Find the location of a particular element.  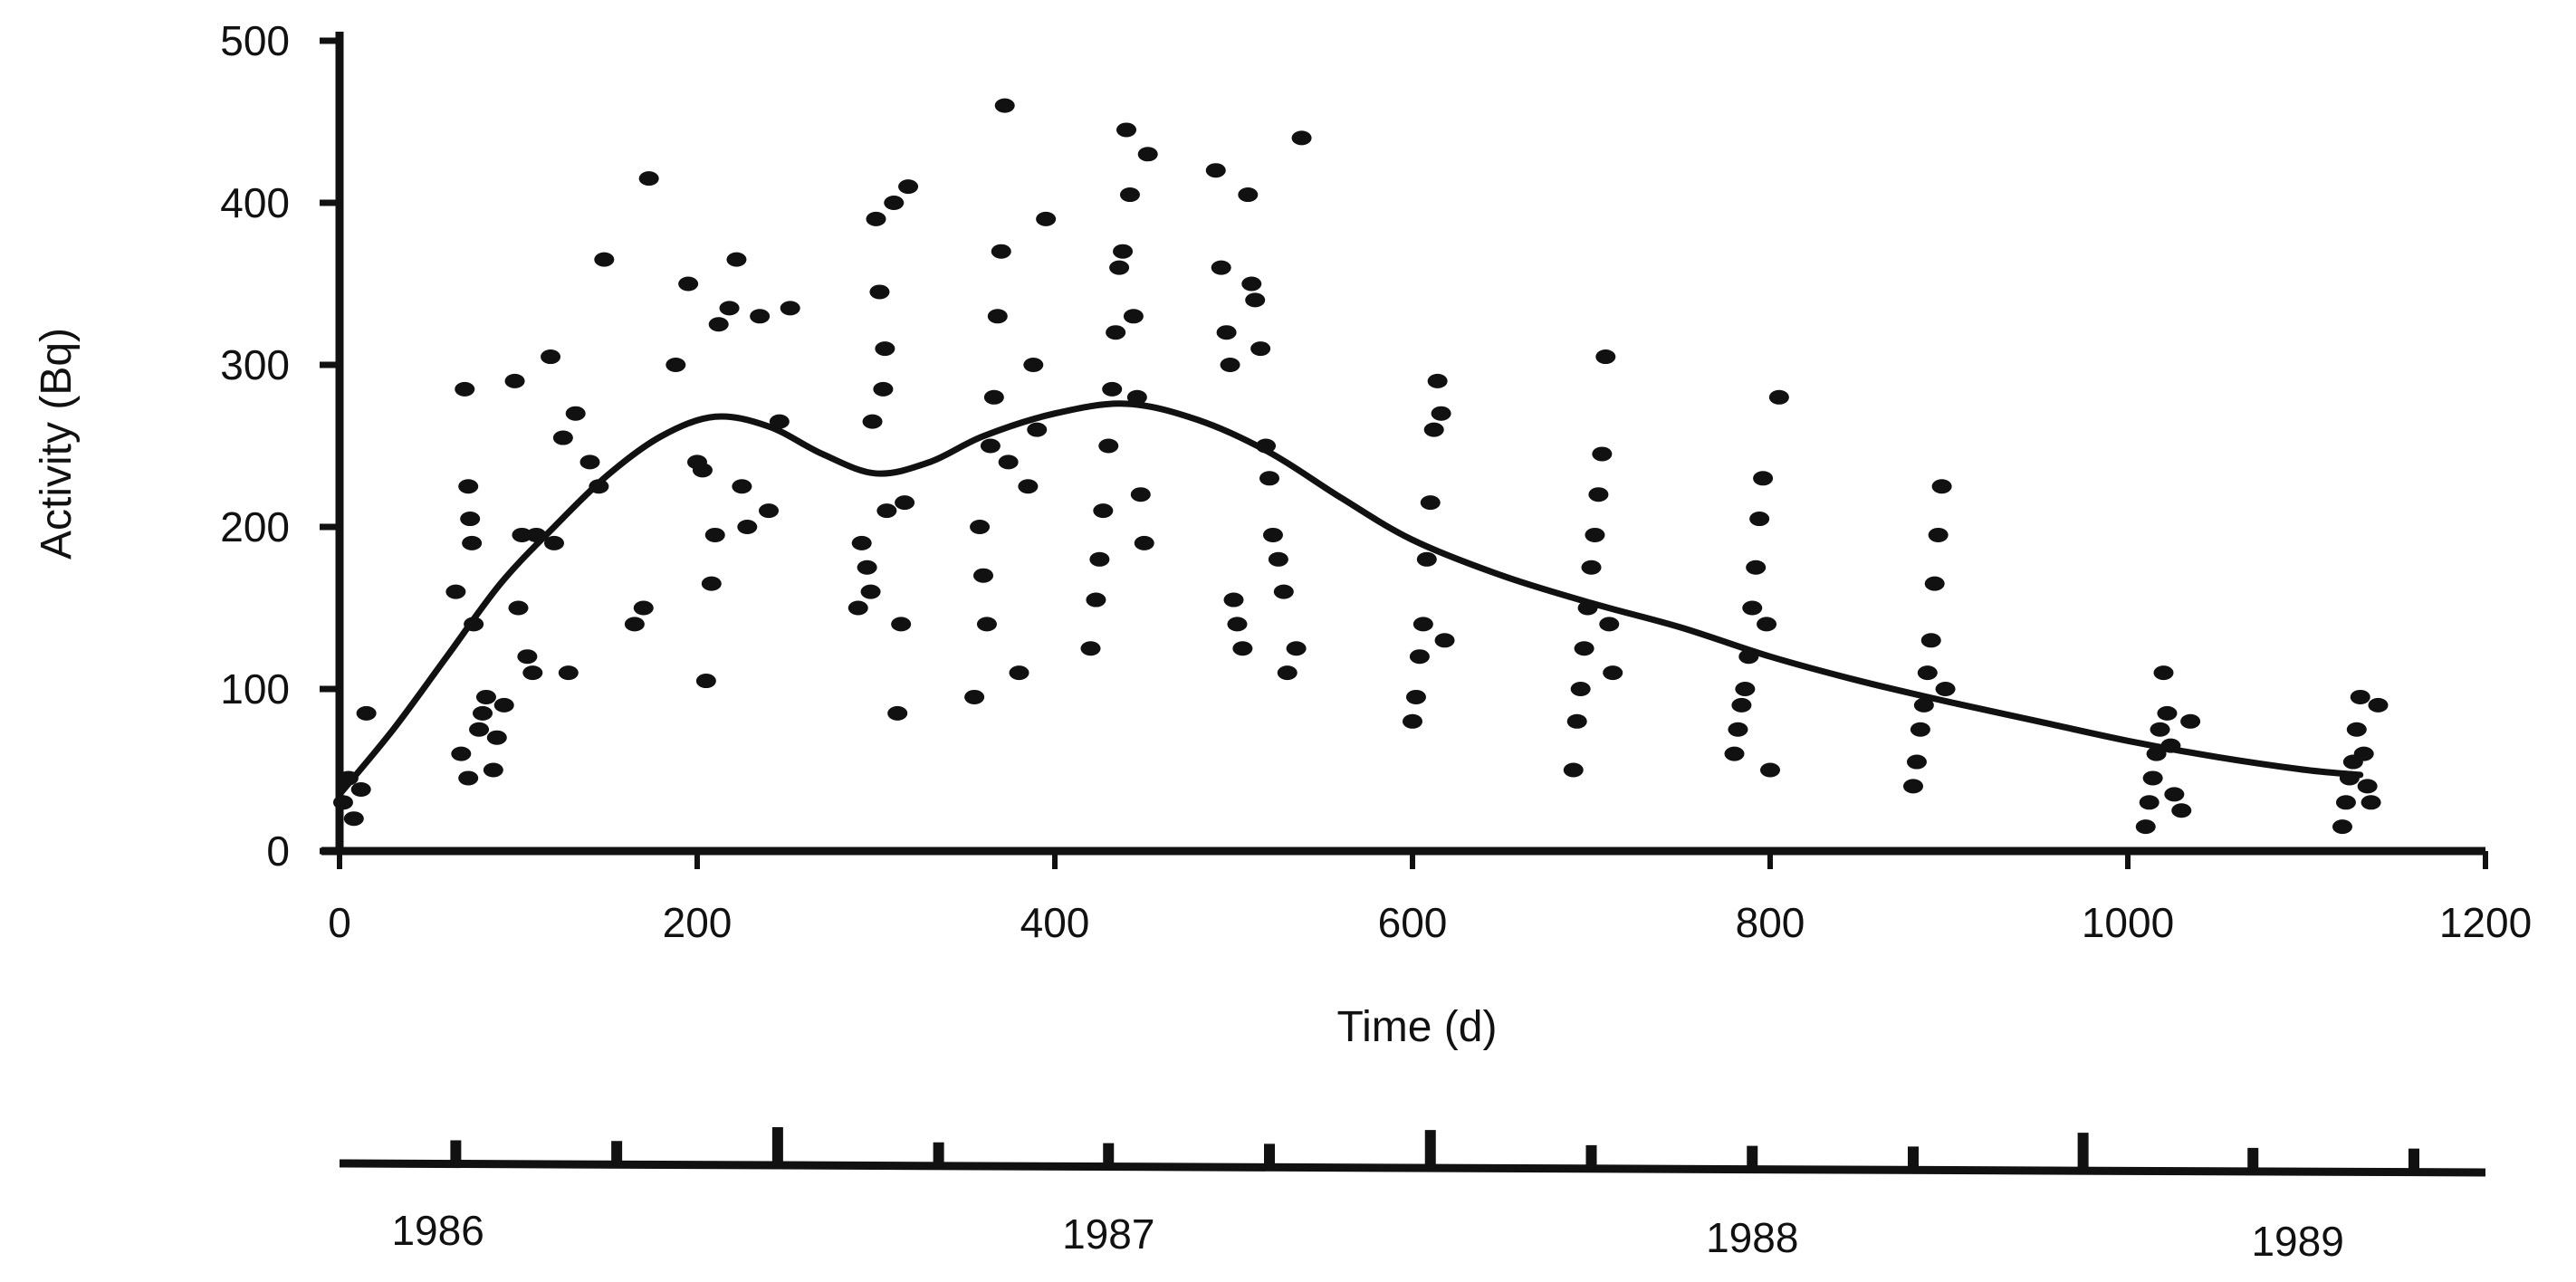

year-axis-line is located at coordinates (1412, 1168).